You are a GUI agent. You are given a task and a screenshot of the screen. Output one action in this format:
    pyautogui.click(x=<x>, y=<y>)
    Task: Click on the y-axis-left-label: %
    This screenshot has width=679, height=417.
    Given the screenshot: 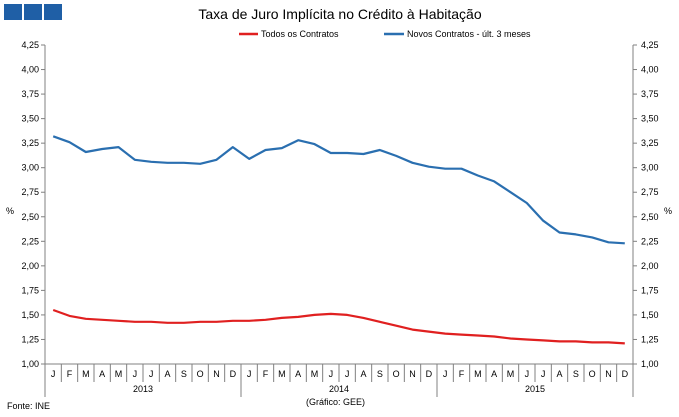 What is the action you would take?
    pyautogui.click(x=10, y=211)
    